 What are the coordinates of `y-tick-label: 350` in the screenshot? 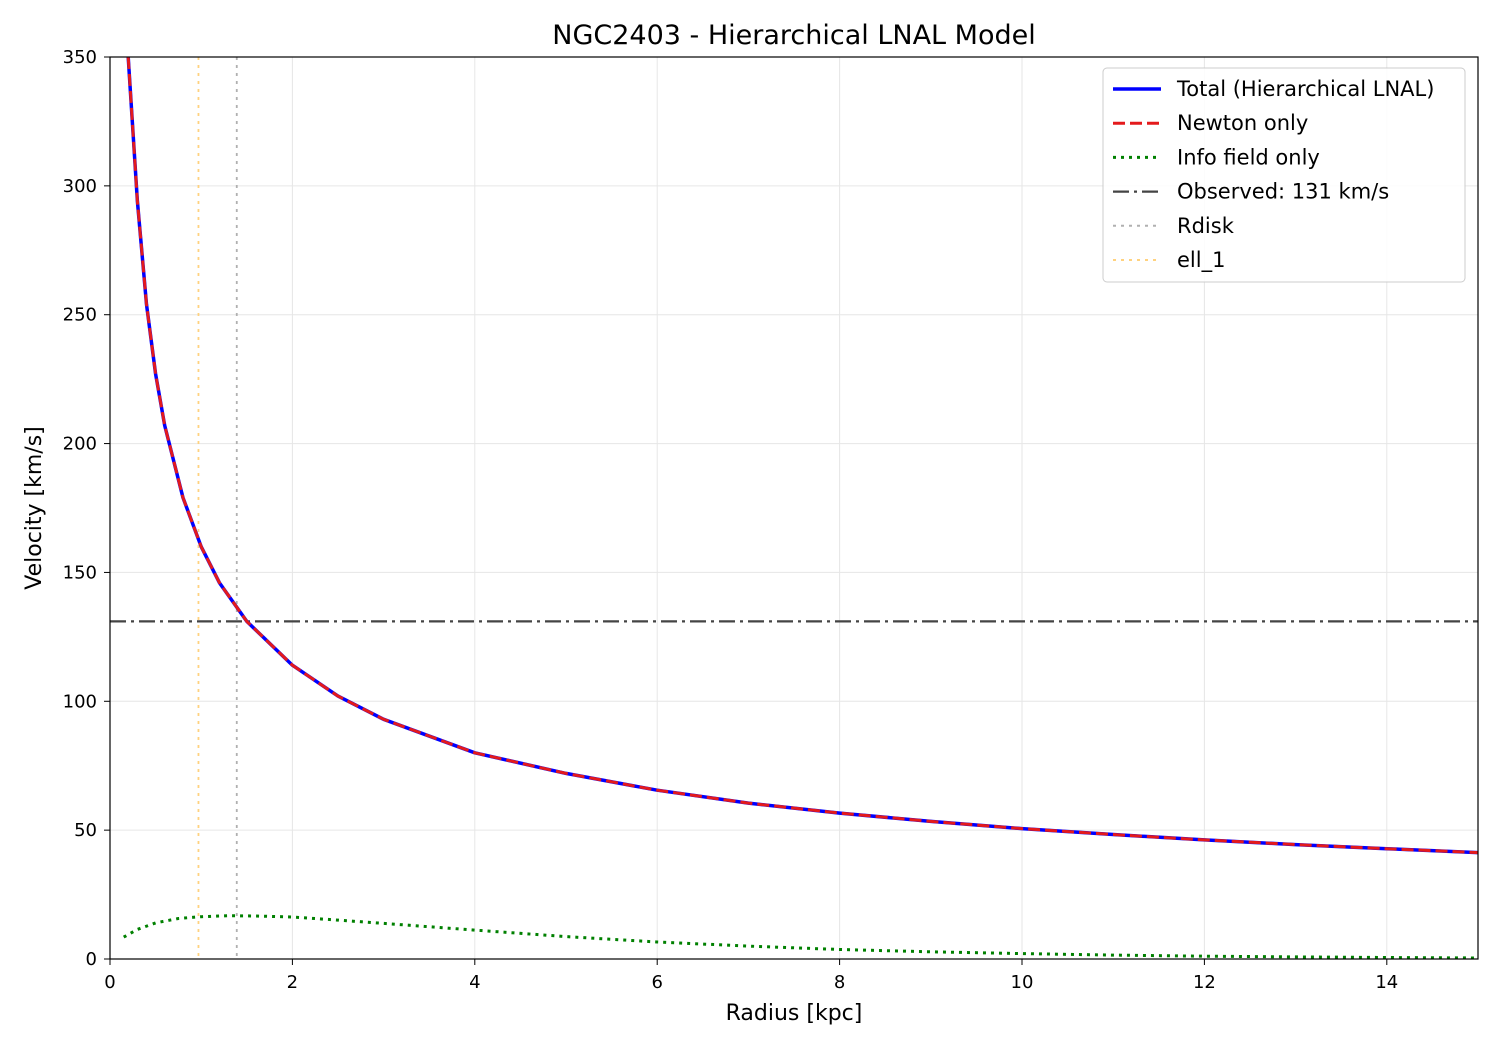 It's located at (80, 57).